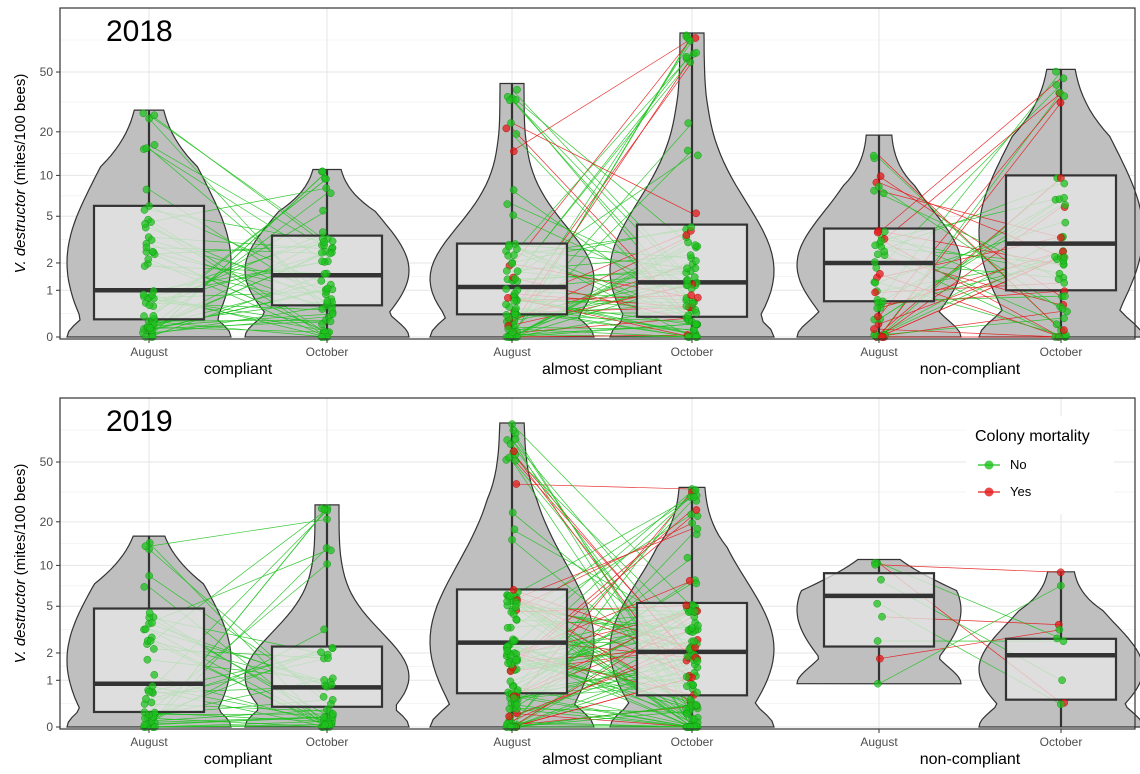 The width and height of the screenshot is (1140, 774). Describe the element at coordinates (1061, 669) in the screenshot. I see `box-non-compliant-october` at that location.